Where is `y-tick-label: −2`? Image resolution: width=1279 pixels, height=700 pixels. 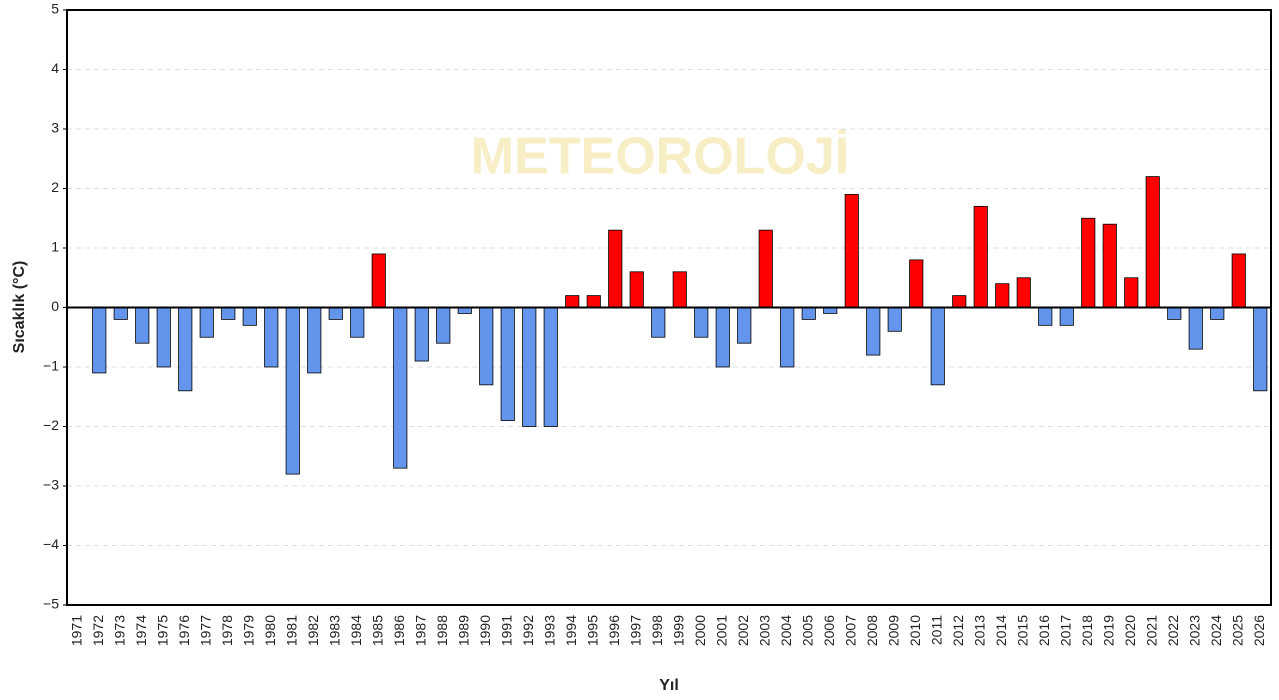 y-tick-label: −2 is located at coordinates (51, 425).